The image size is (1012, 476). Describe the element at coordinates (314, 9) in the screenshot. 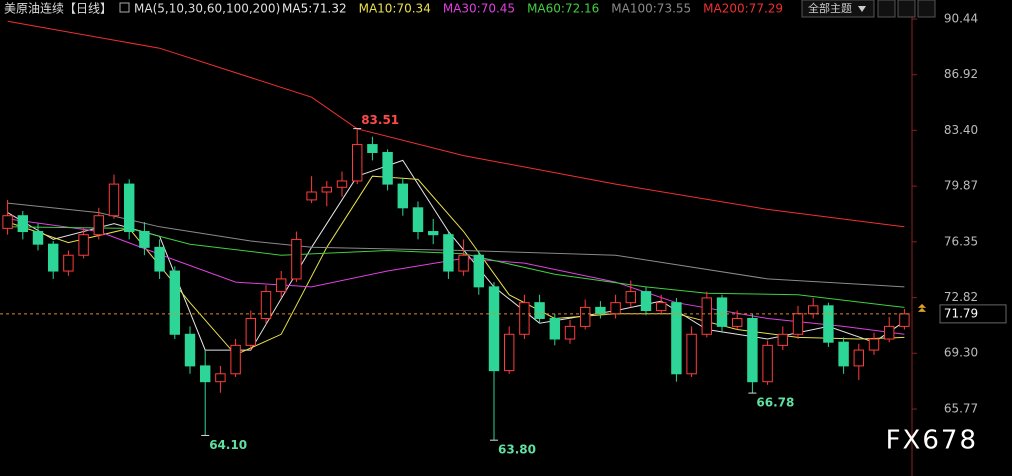

I see `legend-entry: MA5:71.32` at that location.